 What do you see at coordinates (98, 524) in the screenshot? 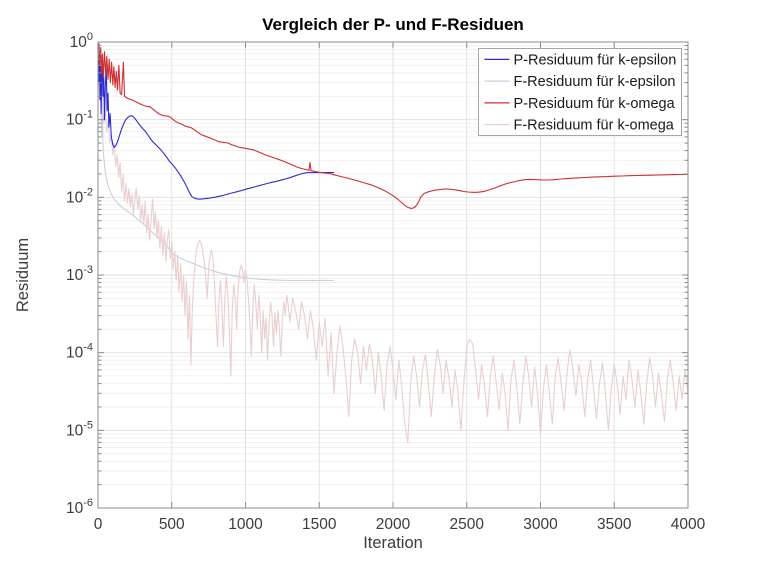
I see `x-tick-label: 0` at bounding box center [98, 524].